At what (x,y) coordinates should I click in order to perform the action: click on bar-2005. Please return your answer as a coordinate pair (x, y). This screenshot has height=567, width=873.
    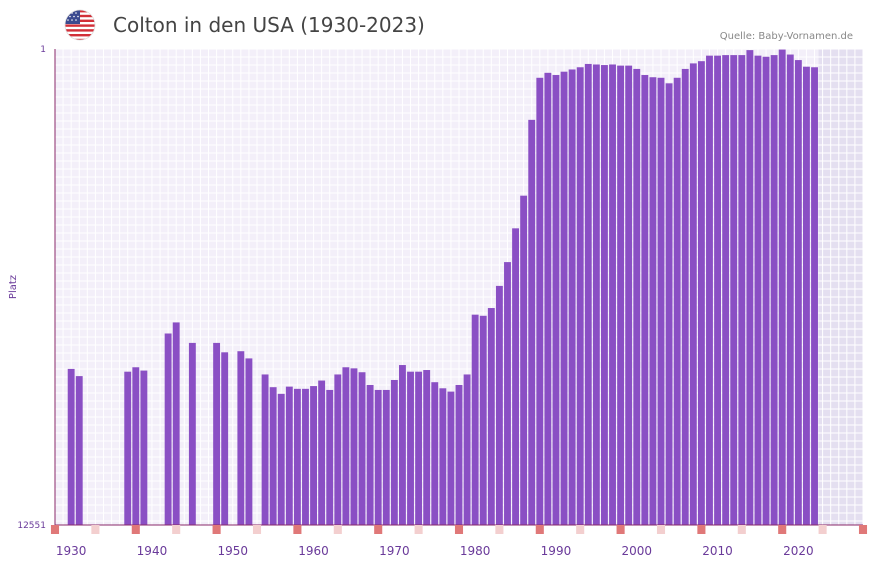
    Looking at the image, I should click on (677, 301).